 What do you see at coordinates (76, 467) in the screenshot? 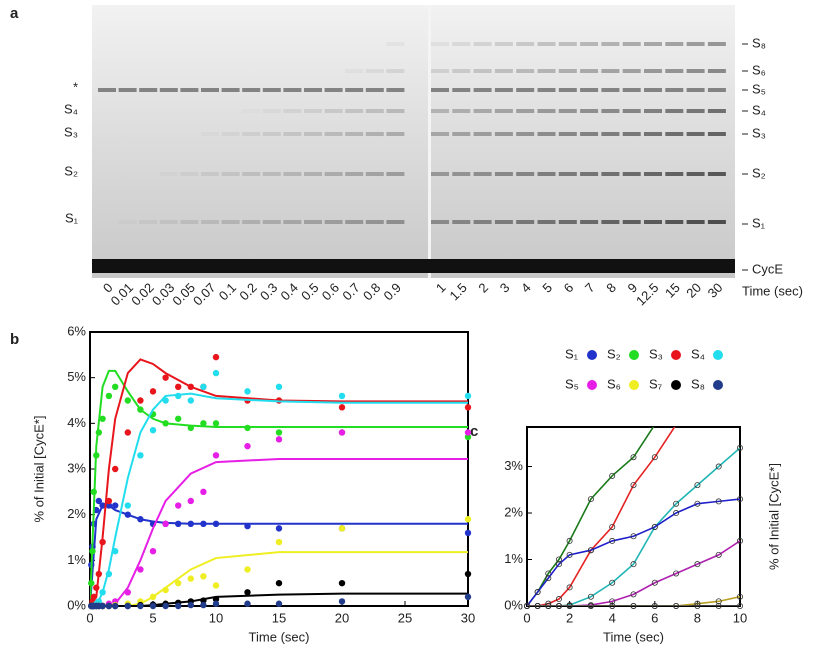
I see `y-tick-label: 3%` at bounding box center [76, 467].